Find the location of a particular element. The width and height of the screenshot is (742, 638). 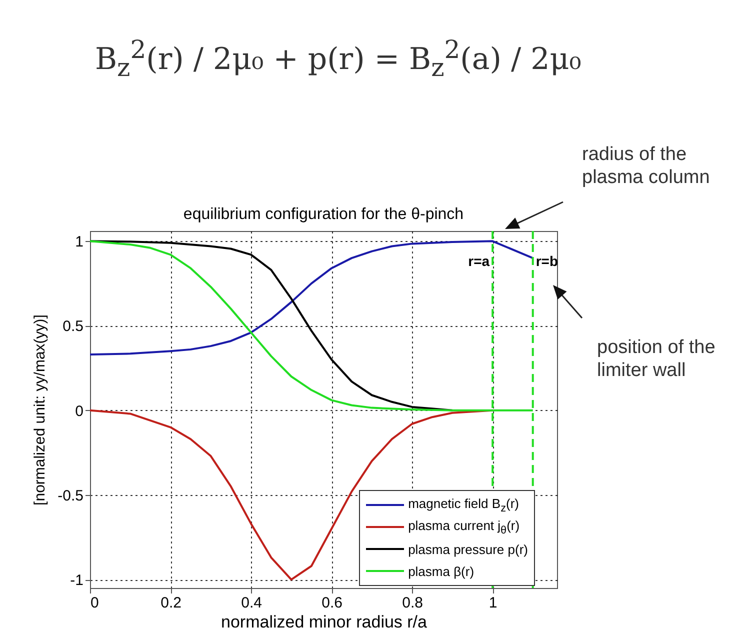

y-tick-label: -1 is located at coordinates (77, 581).